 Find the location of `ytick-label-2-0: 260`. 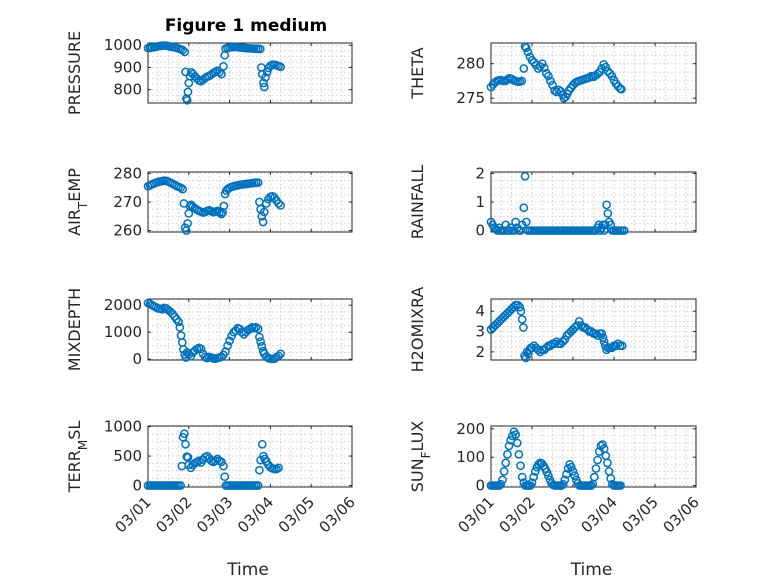

ytick-label-2-0: 260 is located at coordinates (127, 231).